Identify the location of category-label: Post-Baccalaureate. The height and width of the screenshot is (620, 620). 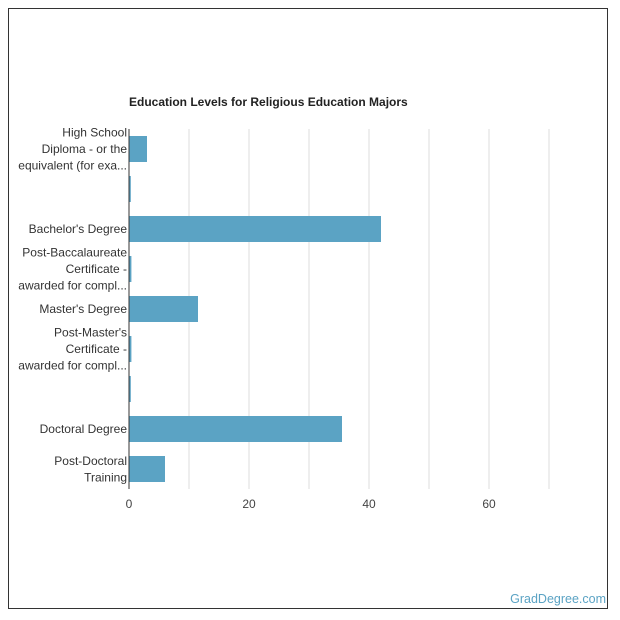
(74, 253).